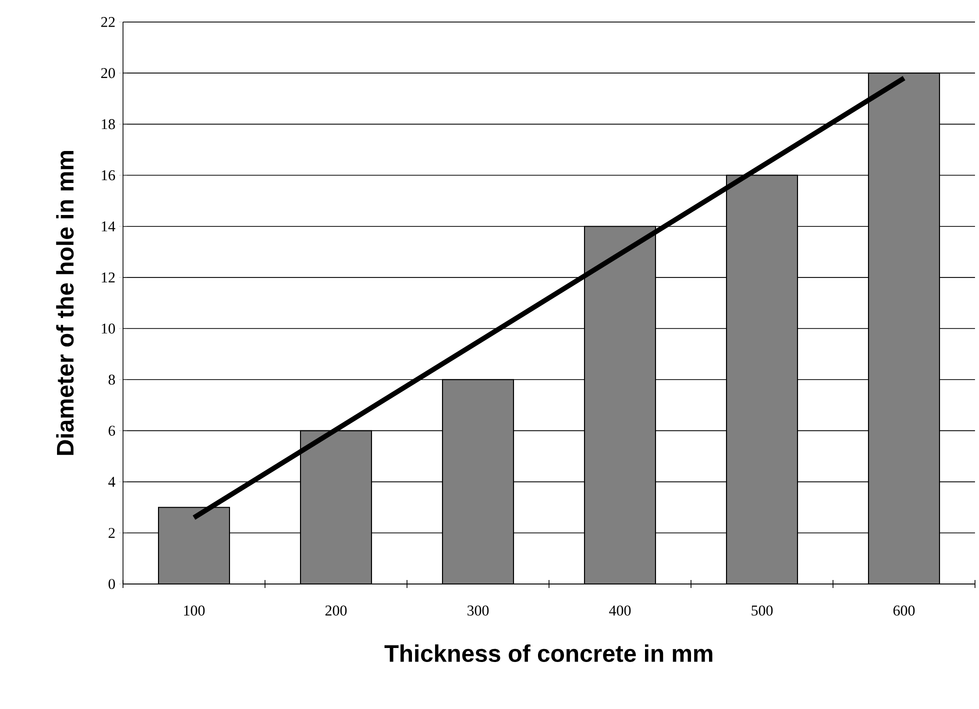  What do you see at coordinates (548, 653) in the screenshot?
I see `x-axis-title: Thickness of concrete in mm` at bounding box center [548, 653].